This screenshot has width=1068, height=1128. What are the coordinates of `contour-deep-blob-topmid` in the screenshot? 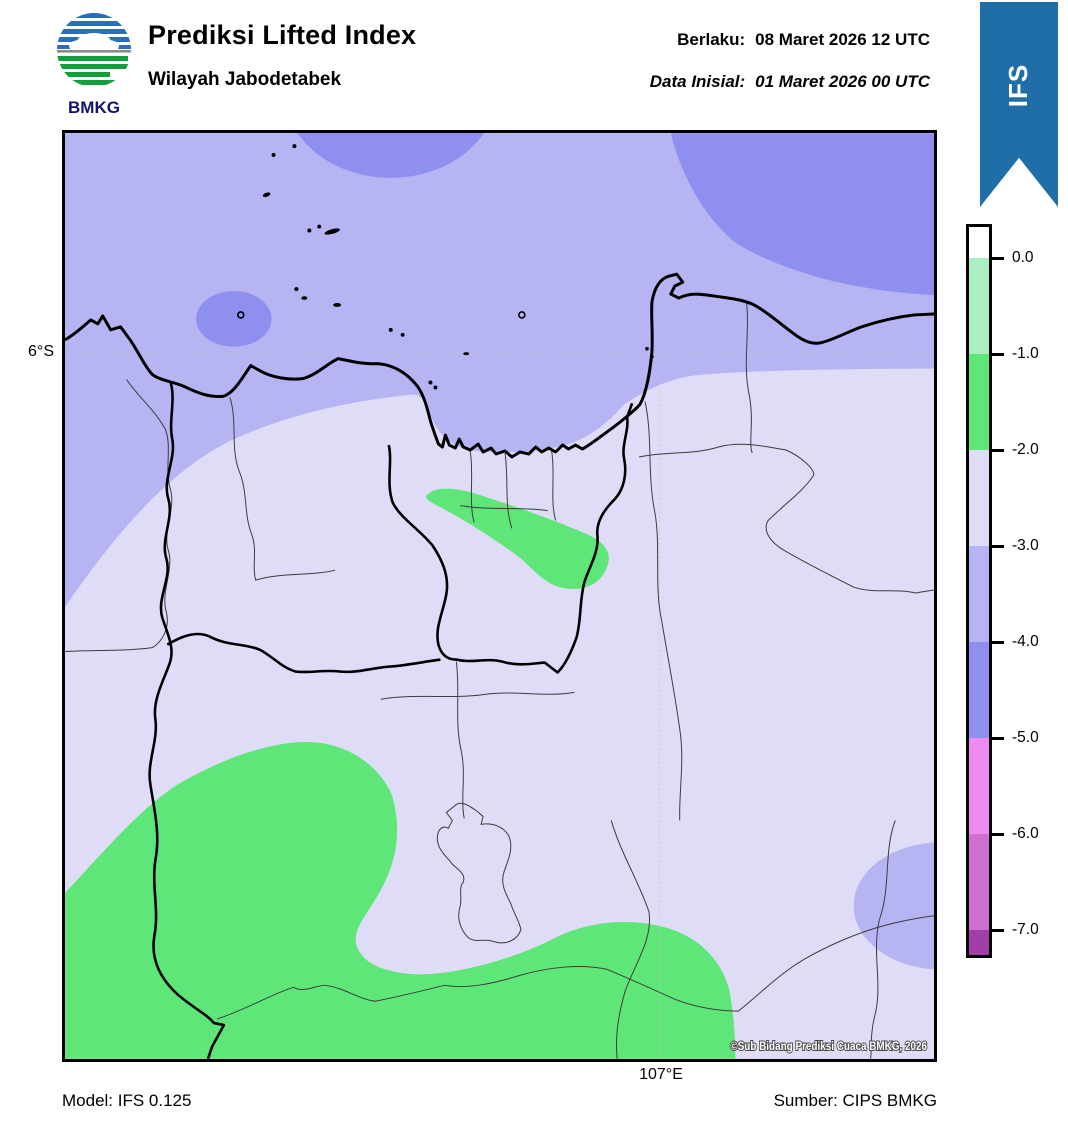 It's located at (390, 155).